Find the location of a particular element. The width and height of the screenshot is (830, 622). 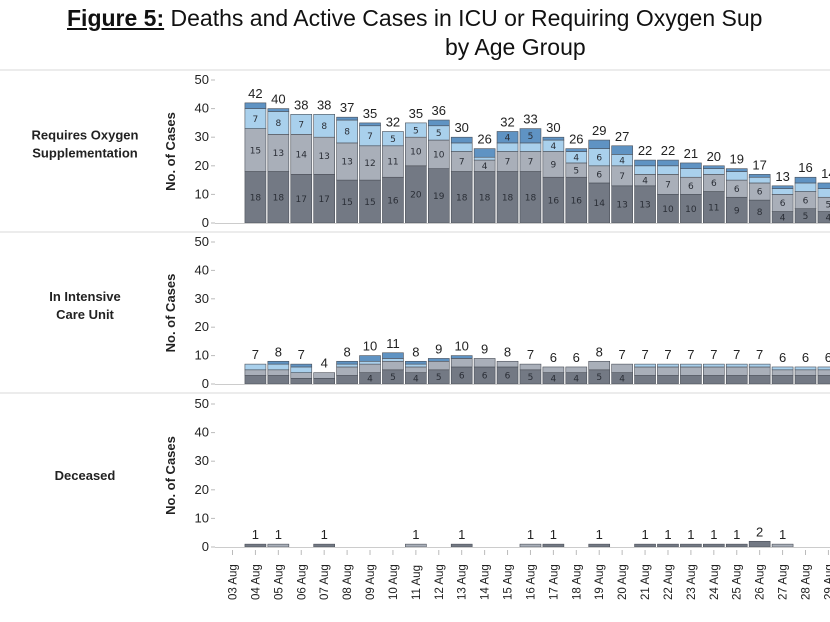

y-tick-label: 40 is located at coordinates (202, 432).